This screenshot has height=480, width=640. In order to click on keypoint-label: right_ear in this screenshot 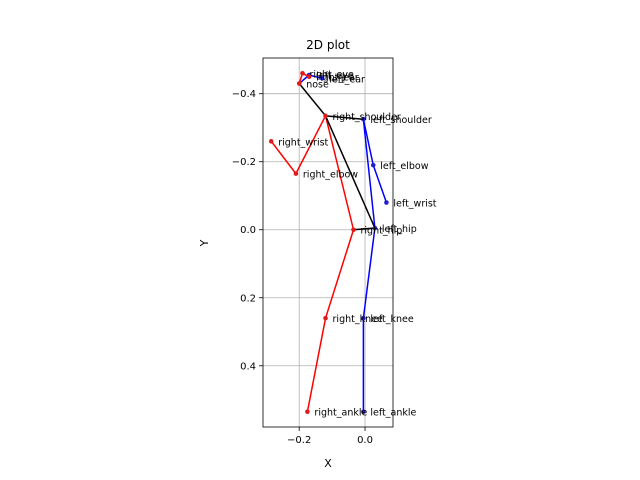, I will do `click(337, 78)`.